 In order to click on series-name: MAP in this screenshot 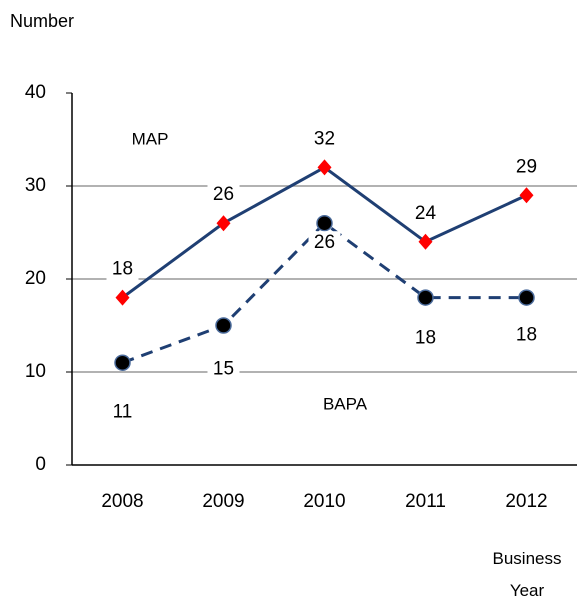, I will do `click(150, 138)`.